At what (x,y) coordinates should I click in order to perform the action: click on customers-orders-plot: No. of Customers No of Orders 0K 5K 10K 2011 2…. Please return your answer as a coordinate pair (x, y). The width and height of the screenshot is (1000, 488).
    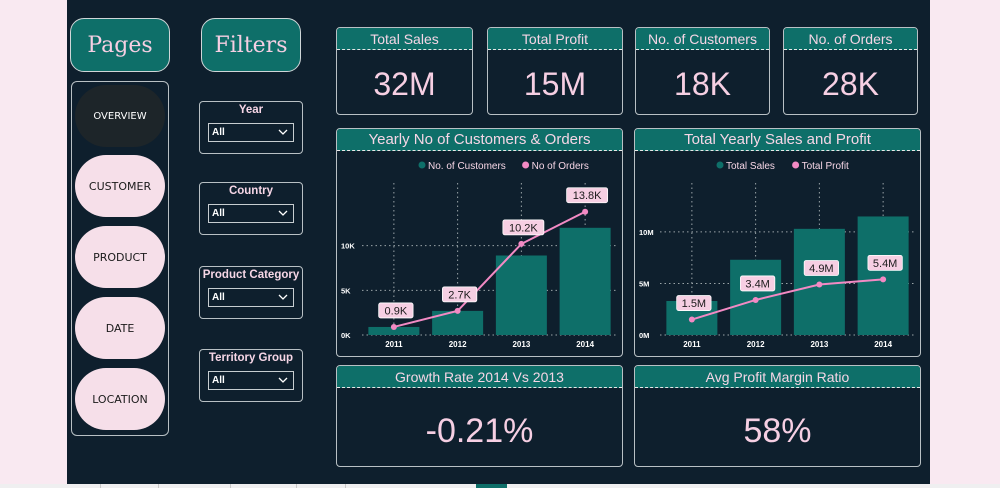
    Looking at the image, I should click on (479, 255).